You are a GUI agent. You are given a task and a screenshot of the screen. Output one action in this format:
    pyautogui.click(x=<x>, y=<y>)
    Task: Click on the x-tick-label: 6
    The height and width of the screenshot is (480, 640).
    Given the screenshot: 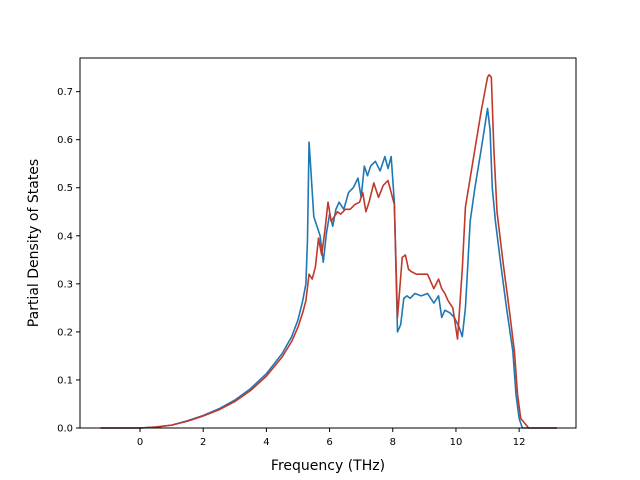 What is the action you would take?
    pyautogui.click(x=329, y=442)
    